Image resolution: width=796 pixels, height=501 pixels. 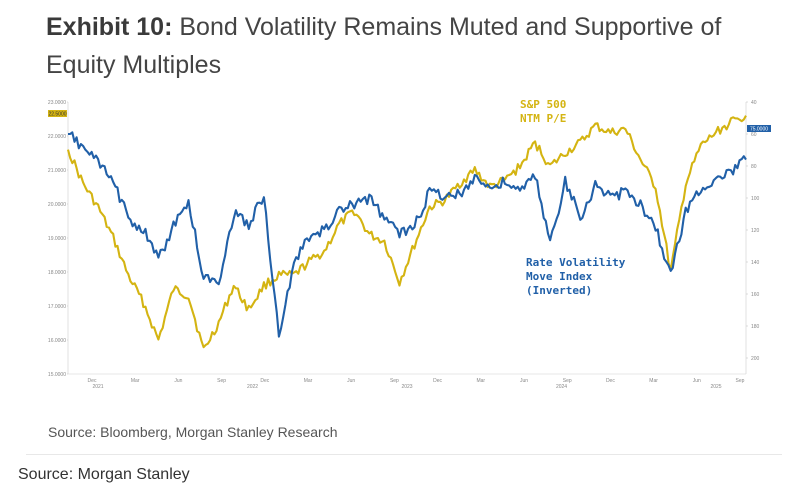 What do you see at coordinates (755, 231) in the screenshot?
I see `right-tick-label: 120` at bounding box center [755, 231].